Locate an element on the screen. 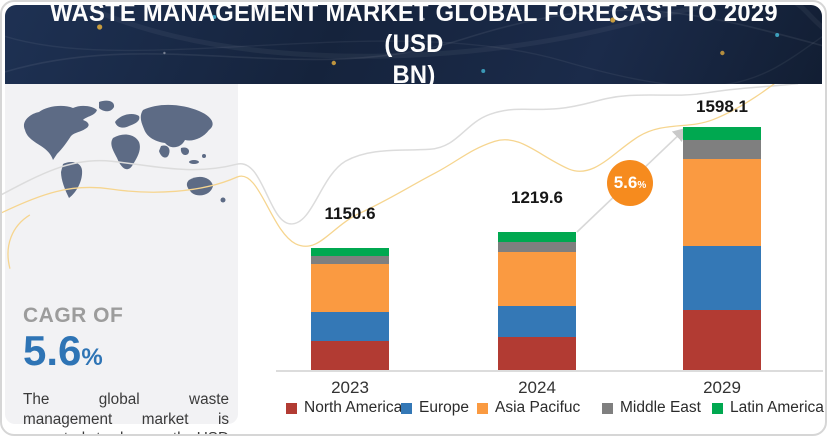 The width and height of the screenshot is (827, 436). bar-total-label: 1219.6 is located at coordinates (537, 197).